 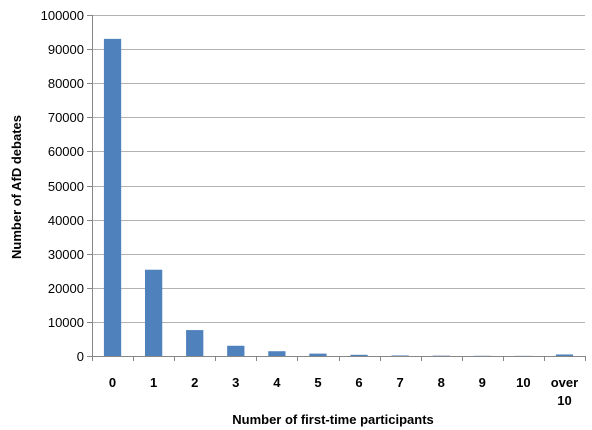 I want to click on x-tick-label: 9, so click(x=482, y=382).